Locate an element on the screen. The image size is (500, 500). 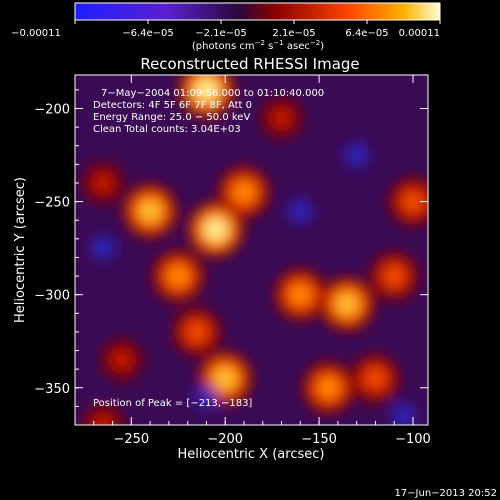
chart-title: Reconstructed RHESSI Image is located at coordinates (249, 64).